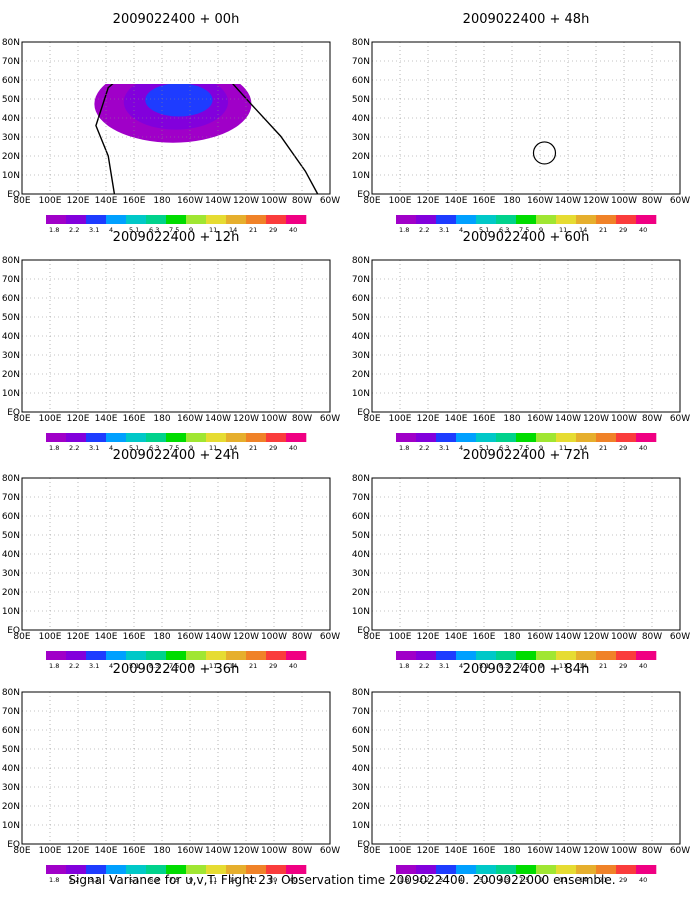 This screenshot has height=900, width=700. I want to click on lon-tick-label: 160W, so click(540, 851).